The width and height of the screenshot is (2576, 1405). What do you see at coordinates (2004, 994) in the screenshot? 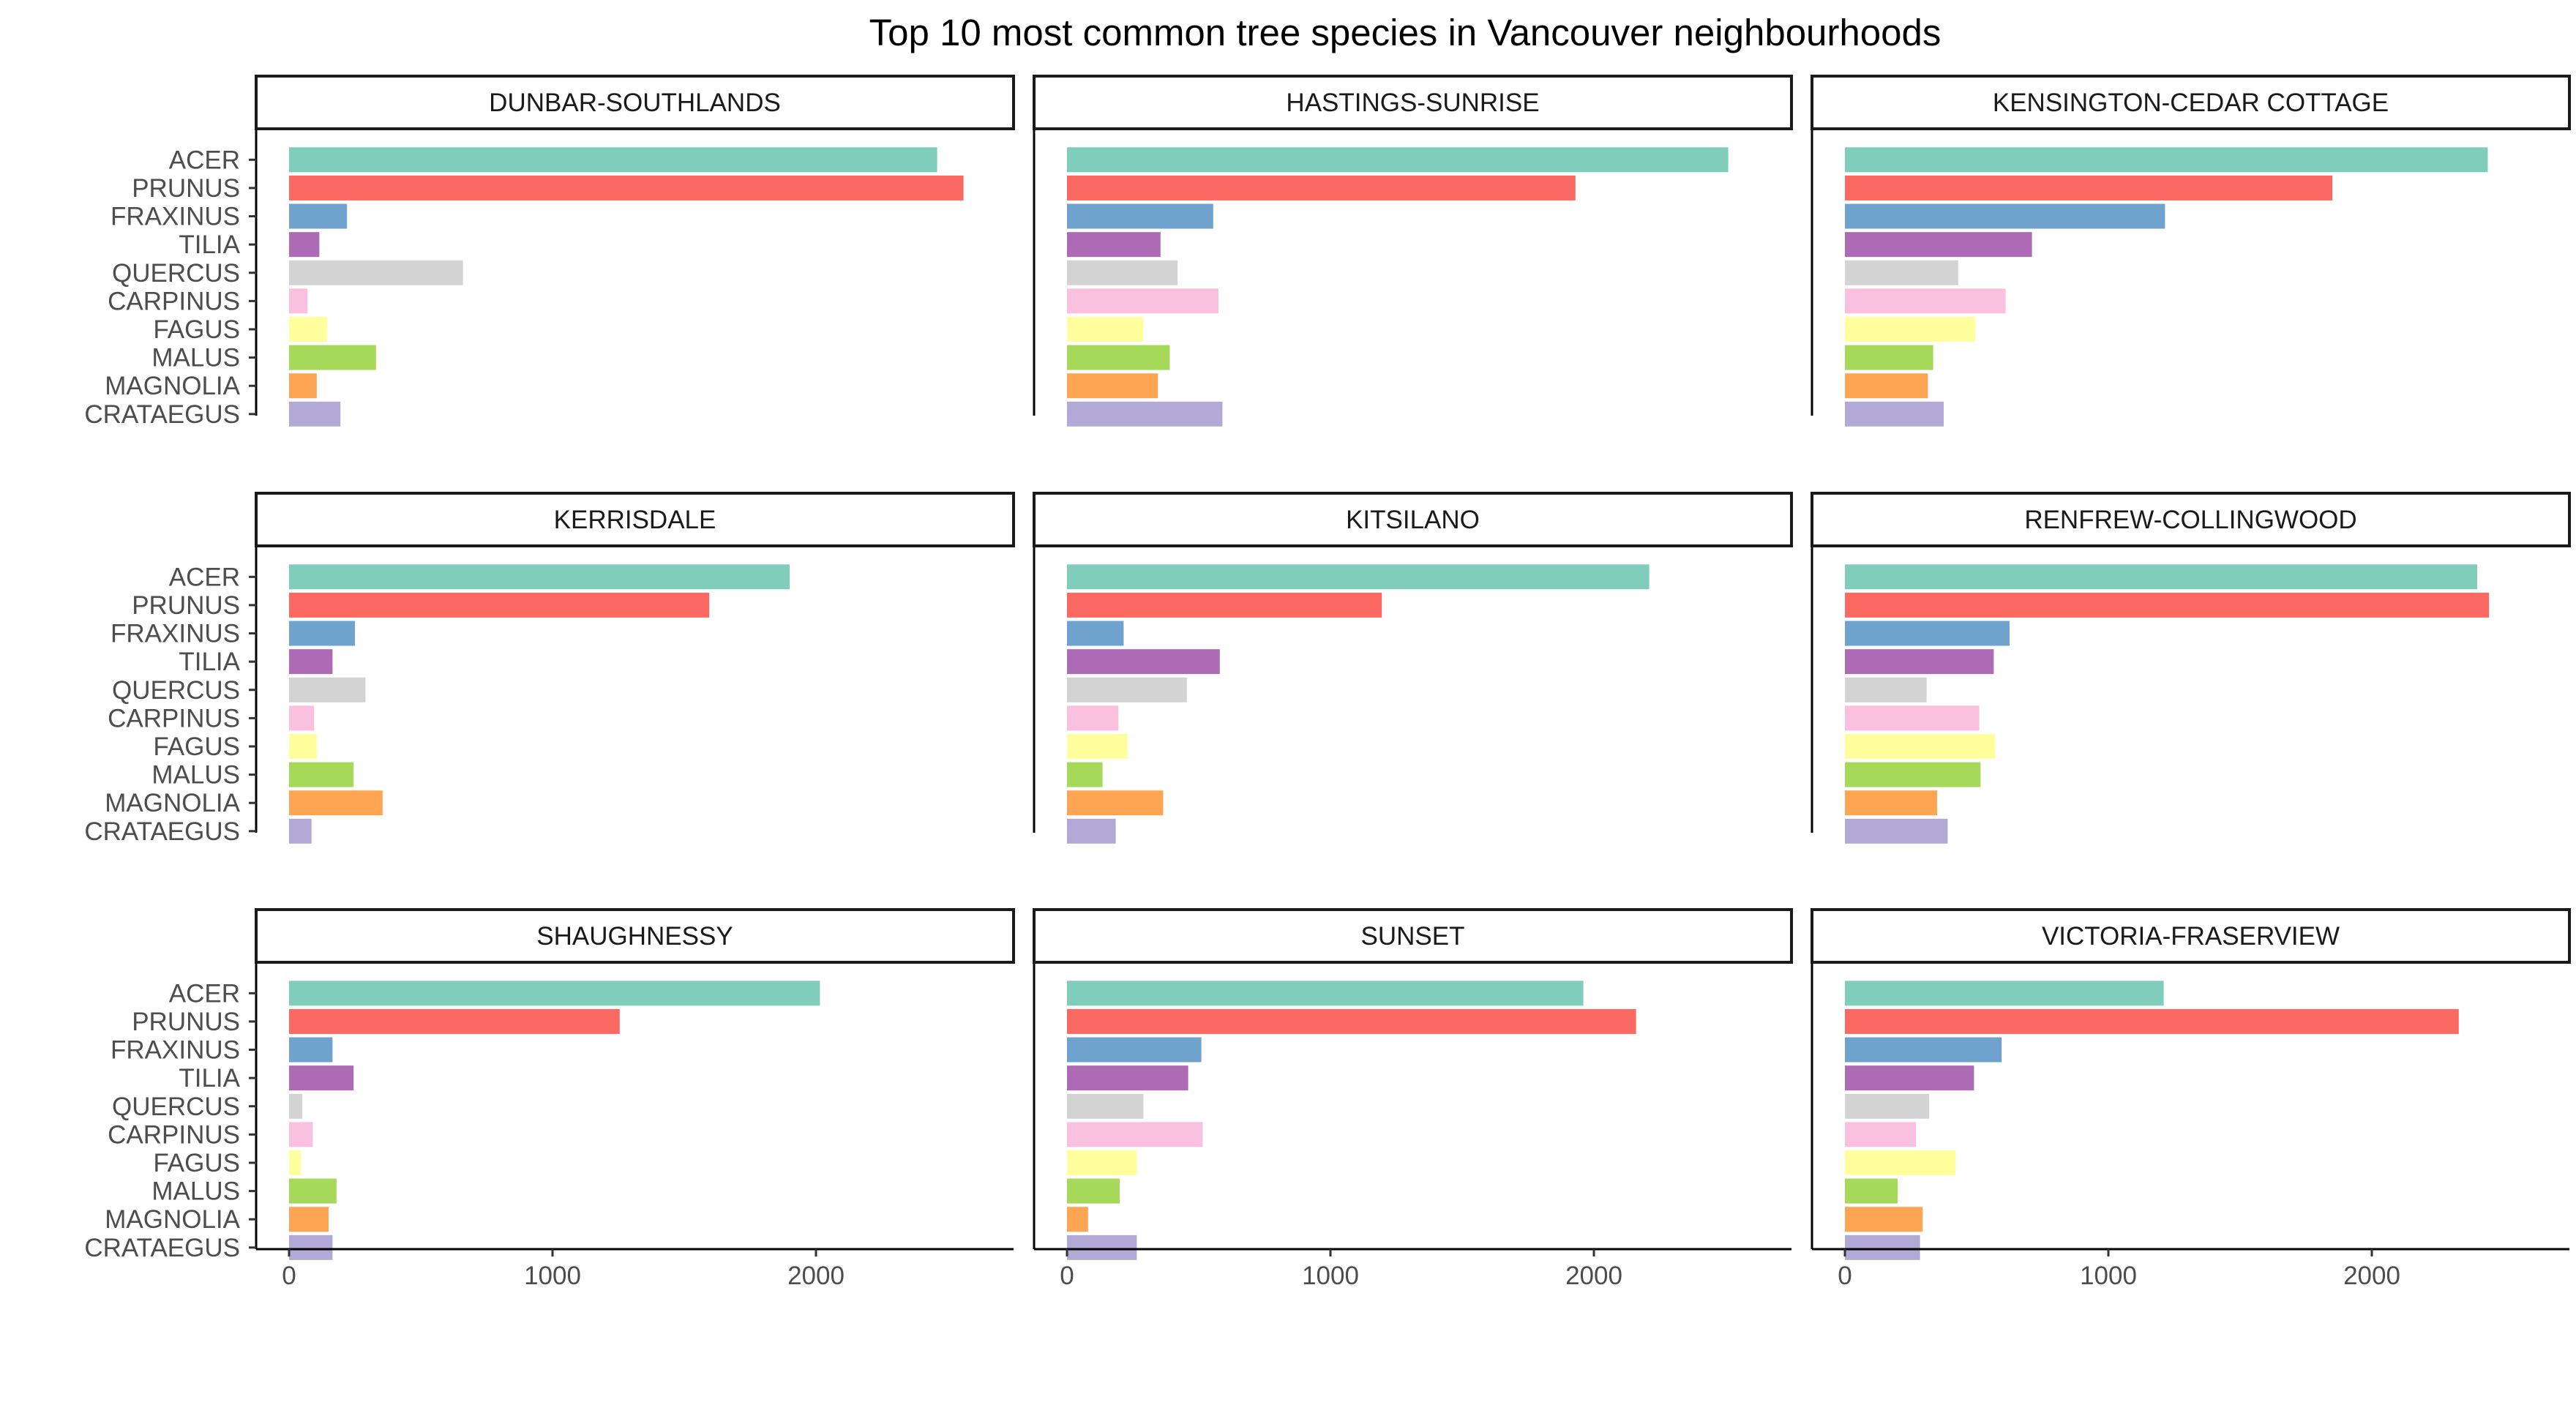
I see `bar-victoria-fraserview-acer` at bounding box center [2004, 994].